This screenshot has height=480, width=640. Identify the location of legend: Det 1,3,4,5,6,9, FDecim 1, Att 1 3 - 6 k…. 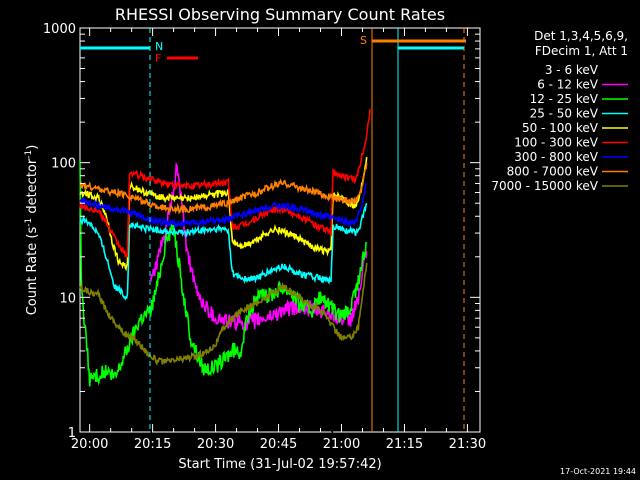
(559, 111).